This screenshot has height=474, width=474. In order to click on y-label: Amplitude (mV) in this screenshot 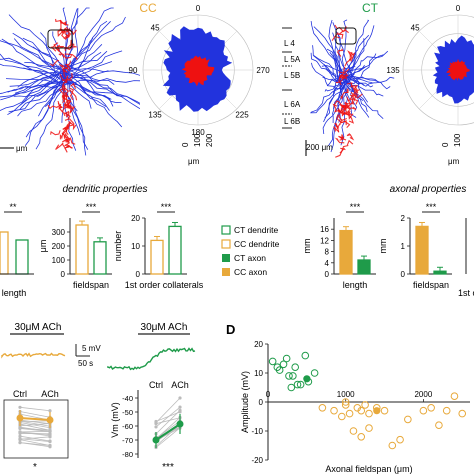, I will do `click(245, 402)`.